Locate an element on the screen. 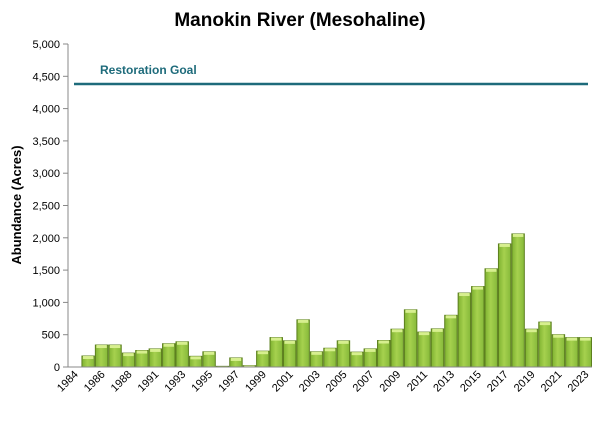 Image resolution: width=600 pixels, height=435 pixels. bar-2019 is located at coordinates (531, 348).